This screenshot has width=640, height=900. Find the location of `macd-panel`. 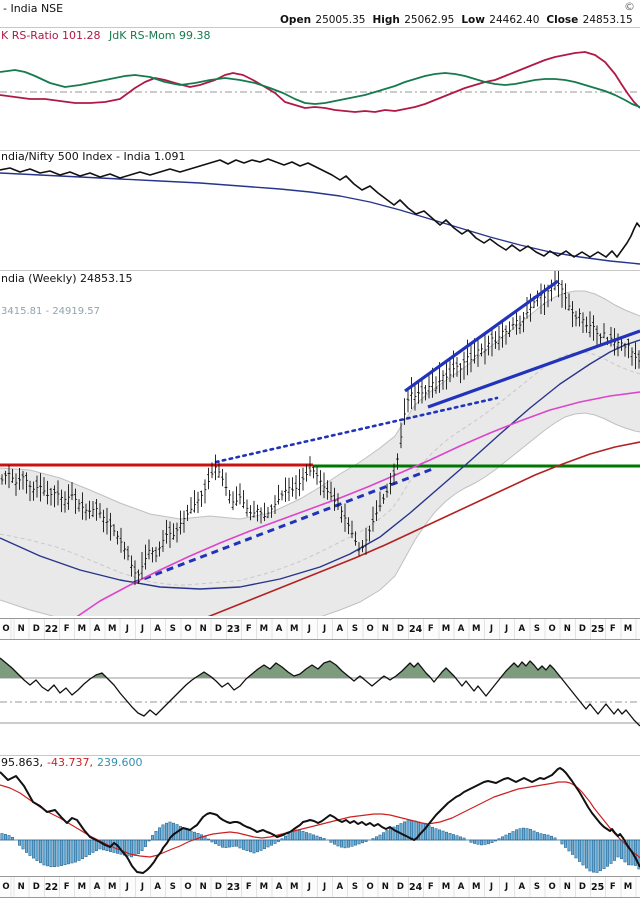

macd-panel is located at coordinates (320, 820).